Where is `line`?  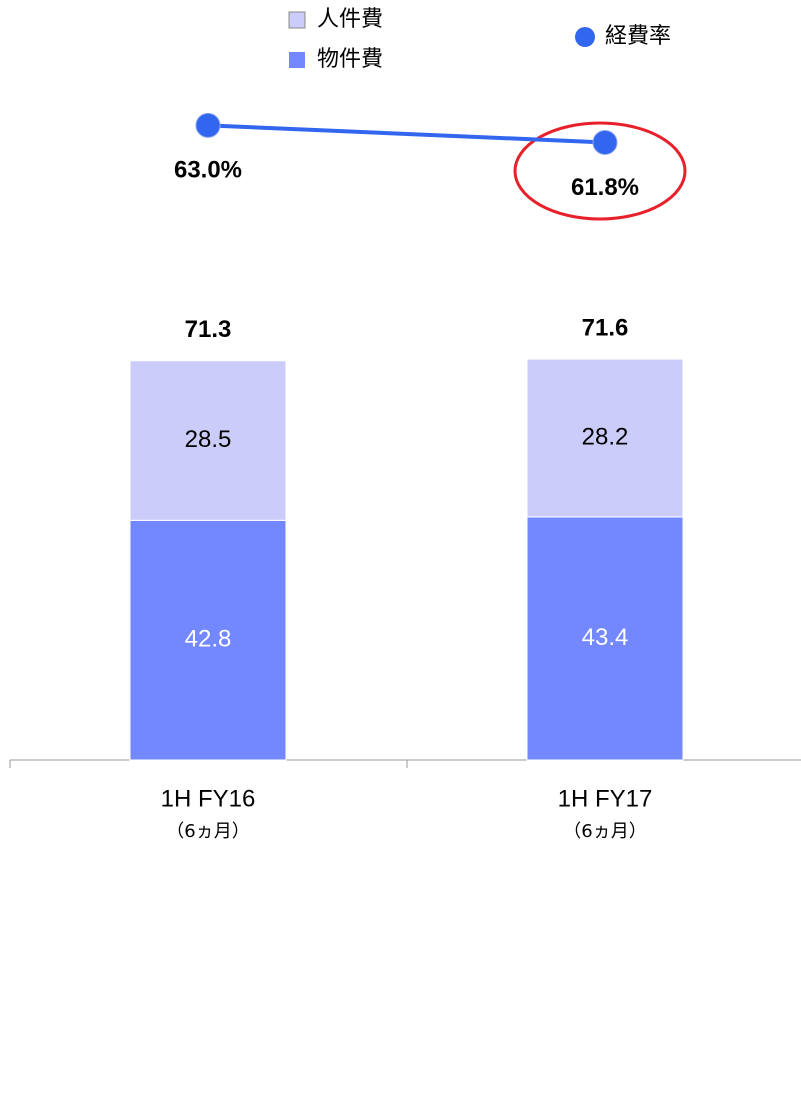
line is located at coordinates (406, 134).